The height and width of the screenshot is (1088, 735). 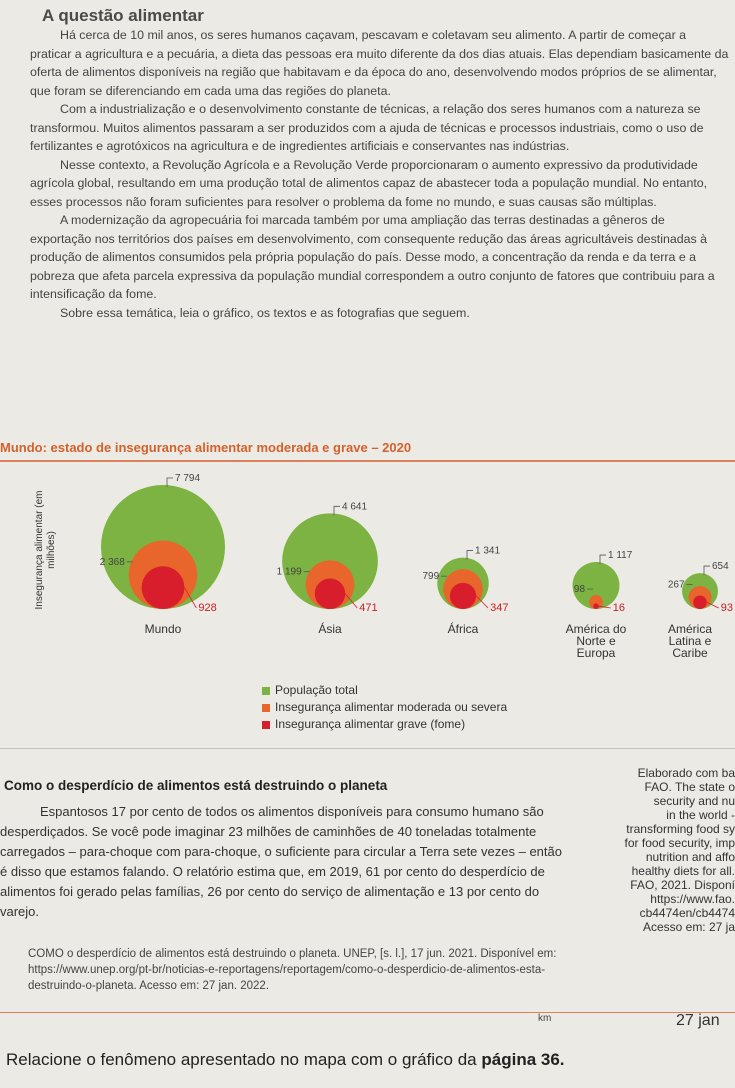 I want to click on legend-item-severe: Insegurança alimentar grave (fome), so click(x=384, y=724).